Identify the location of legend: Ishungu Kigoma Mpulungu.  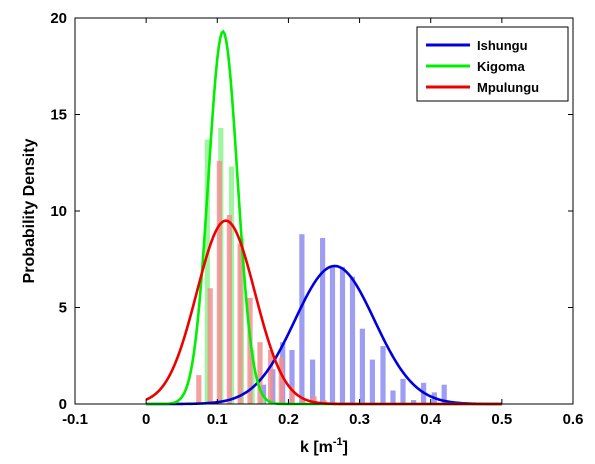
(492, 64).